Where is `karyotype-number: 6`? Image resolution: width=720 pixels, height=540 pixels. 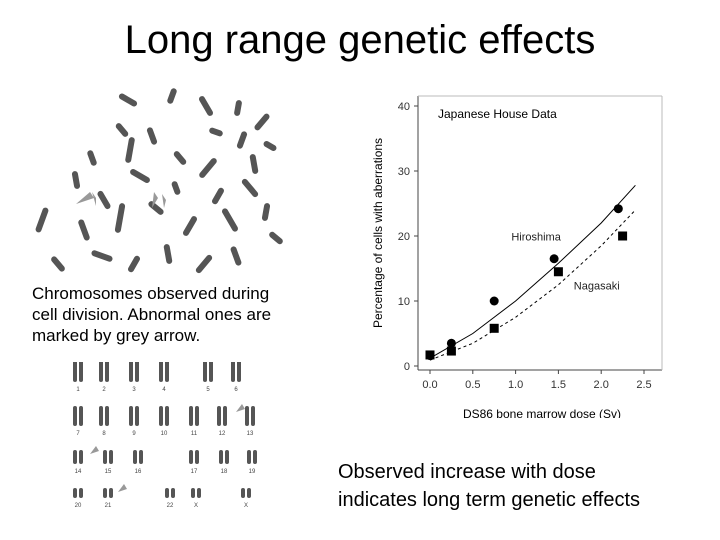 karyotype-number: 6 is located at coordinates (236, 390).